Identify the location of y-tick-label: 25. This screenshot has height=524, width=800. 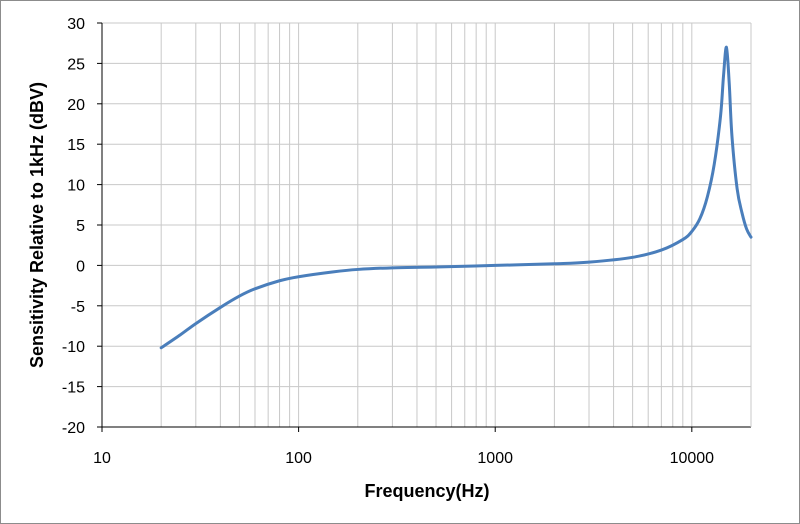
(76, 64).